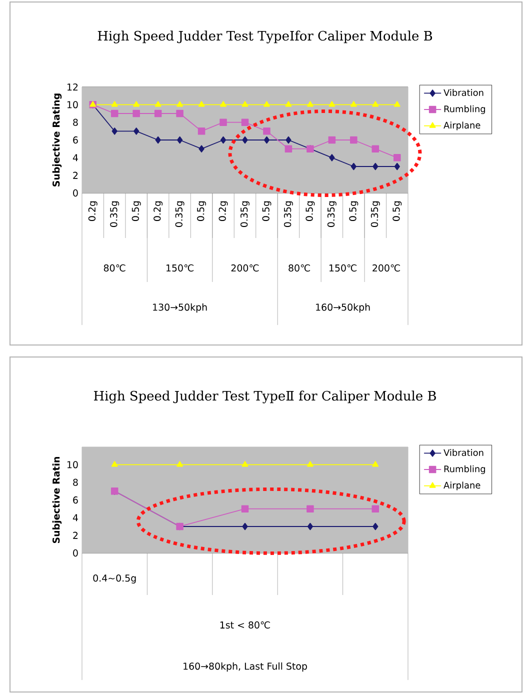  I want to click on y-tick-label: 12, so click(72, 87).